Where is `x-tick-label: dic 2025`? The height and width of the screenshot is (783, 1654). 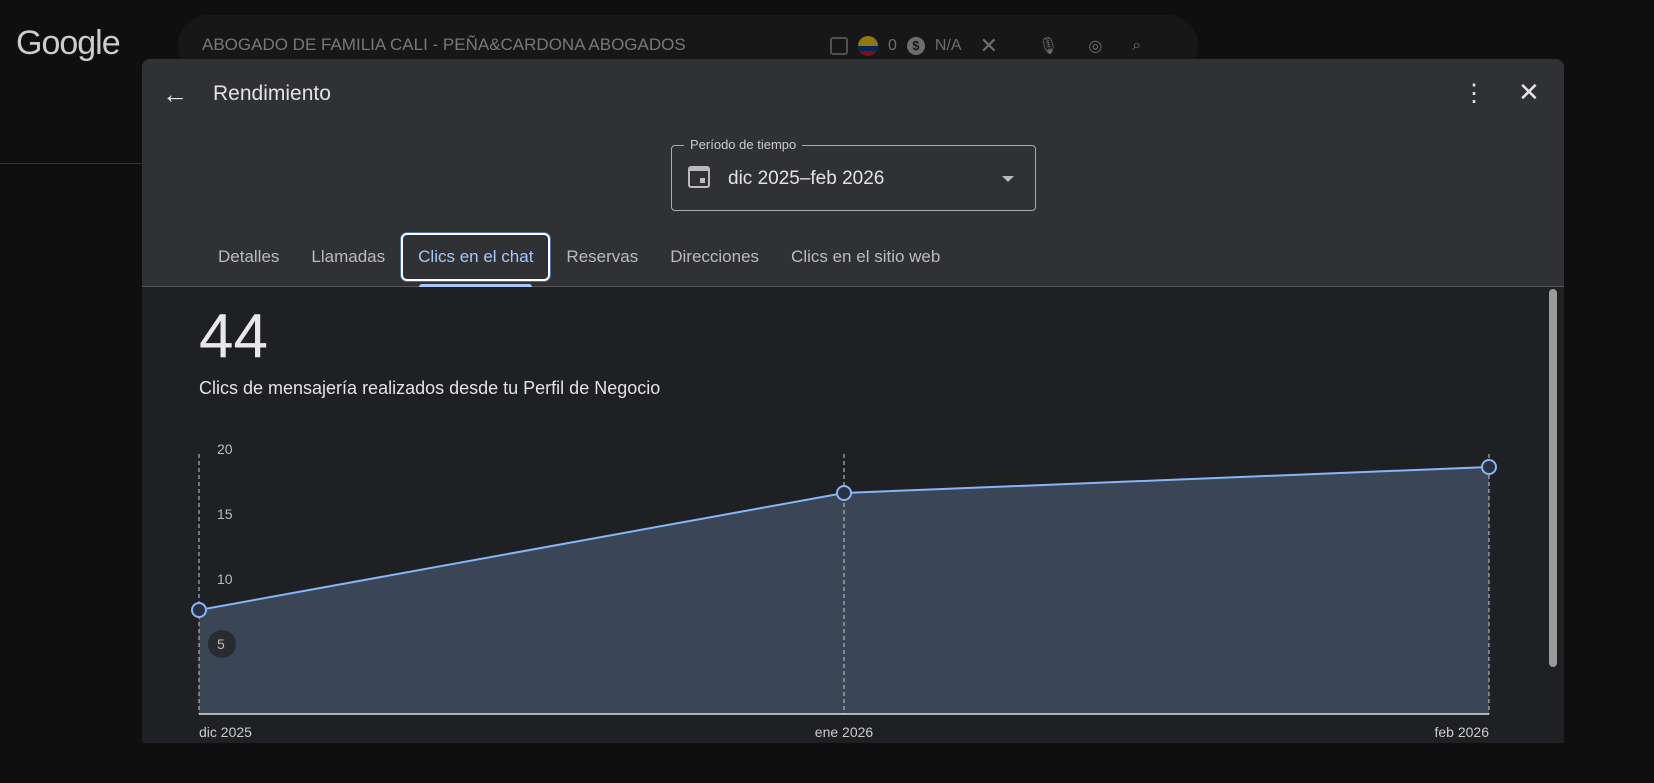 x-tick-label: dic 2025 is located at coordinates (225, 732).